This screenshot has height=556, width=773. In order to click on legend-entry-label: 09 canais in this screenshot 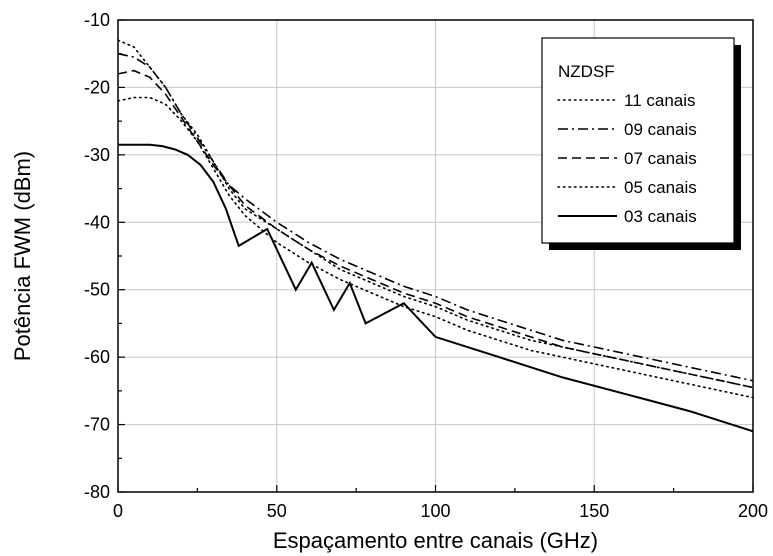, I will do `click(660, 129)`.